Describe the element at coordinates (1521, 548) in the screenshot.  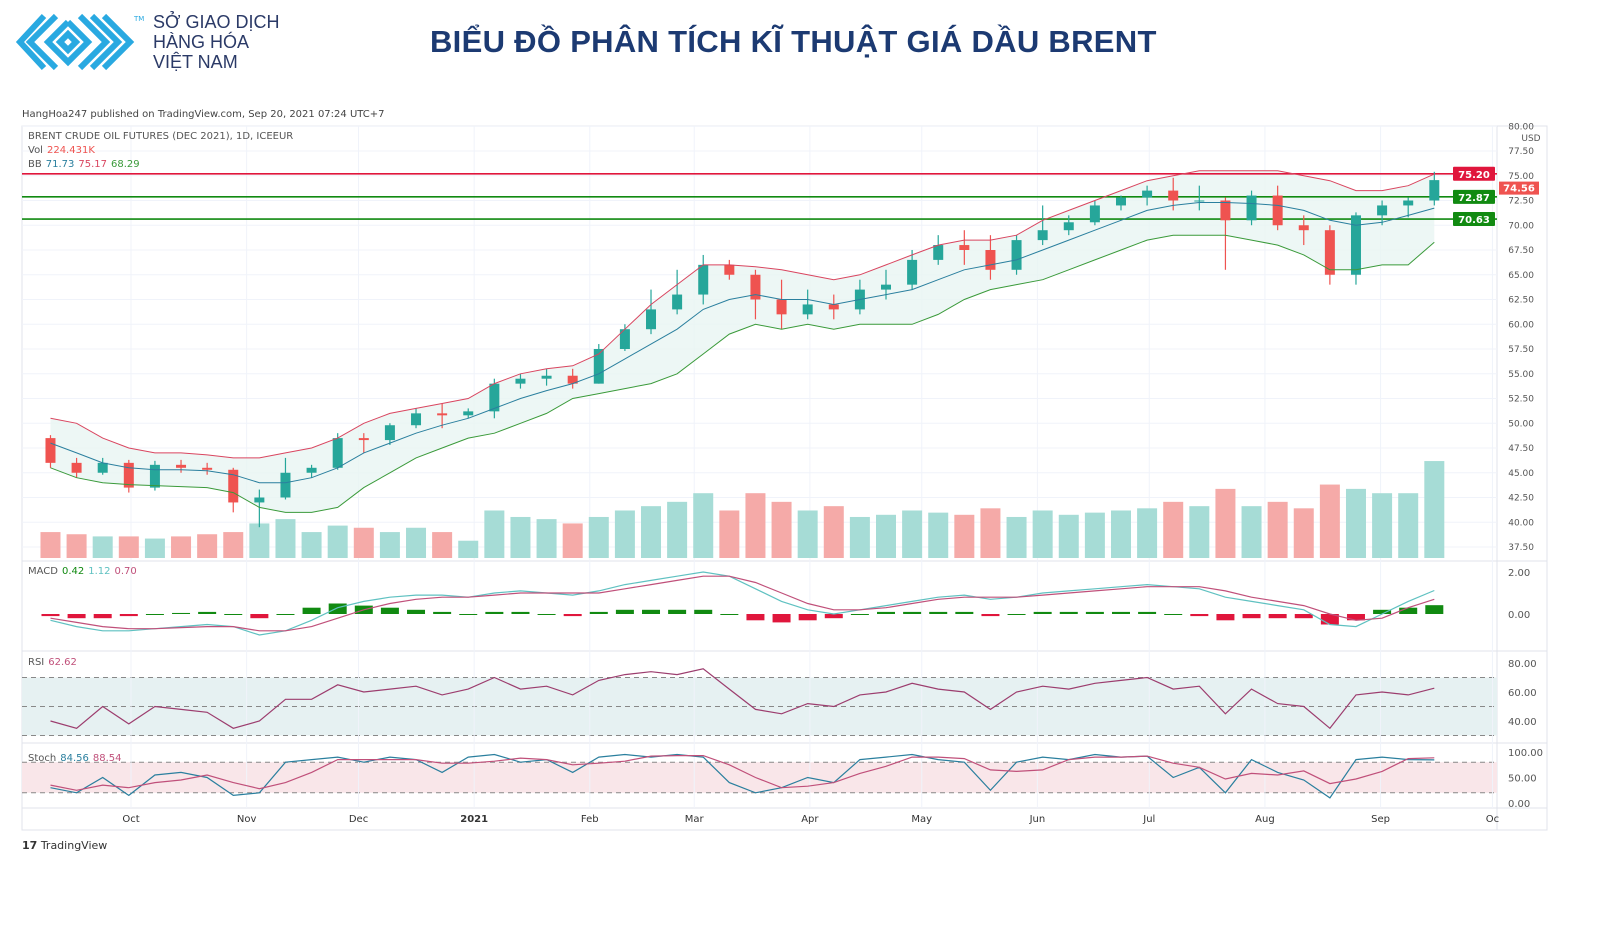
I see `price-tick-label: 37.50` at that location.